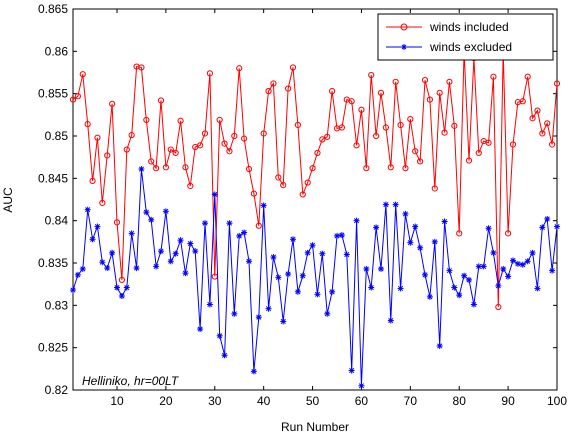 The height and width of the screenshot is (437, 569). What do you see at coordinates (8, 200) in the screenshot?
I see `y-axis-title: AUC` at bounding box center [8, 200].